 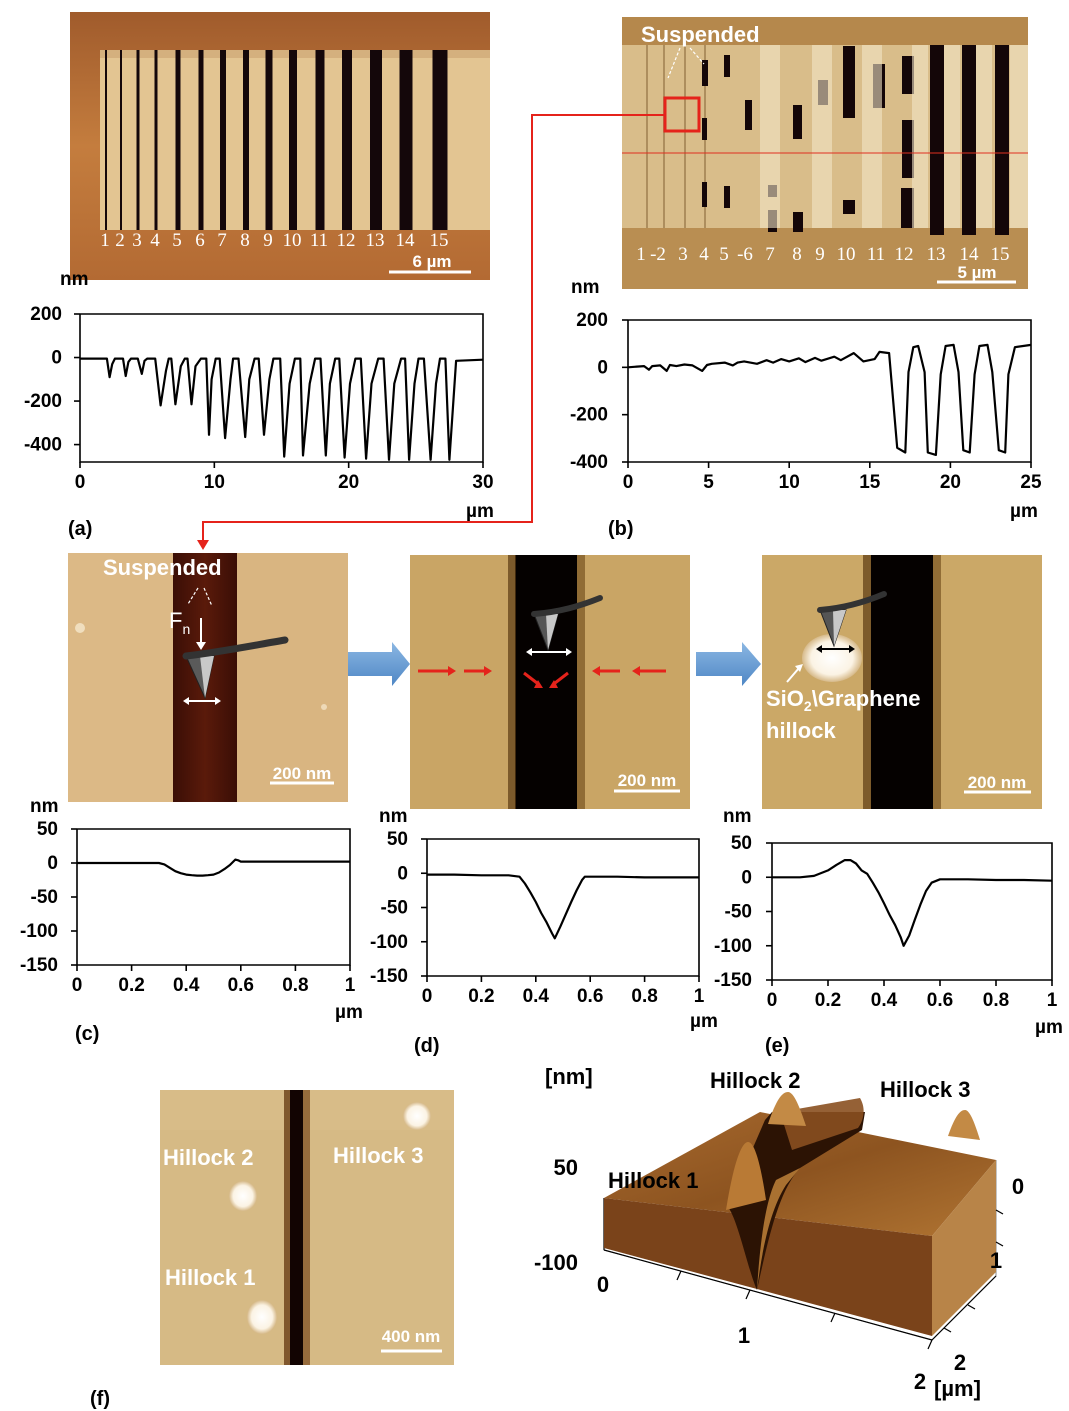 What do you see at coordinates (964, 1125) in the screenshot?
I see `3d-hillock-3` at bounding box center [964, 1125].